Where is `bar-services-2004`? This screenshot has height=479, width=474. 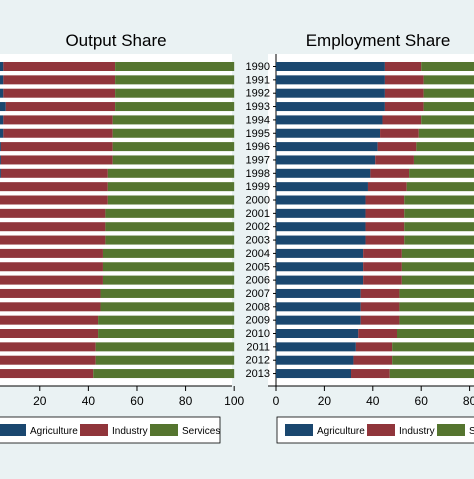
bar-services-2004 is located at coordinates (437, 253).